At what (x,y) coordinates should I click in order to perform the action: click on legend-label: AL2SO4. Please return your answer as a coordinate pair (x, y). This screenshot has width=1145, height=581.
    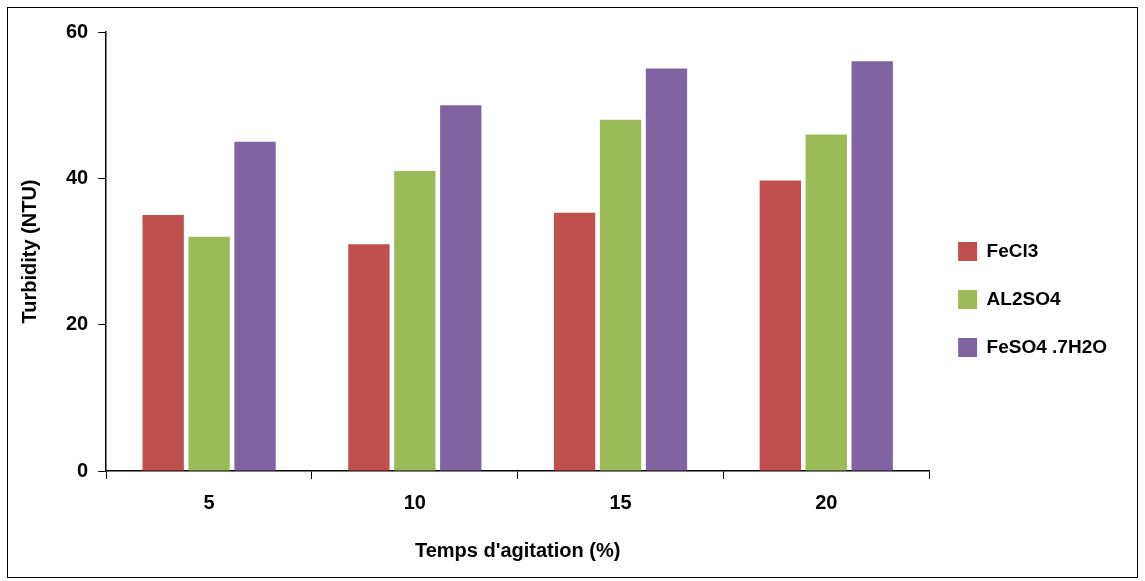
    Looking at the image, I should click on (1023, 298).